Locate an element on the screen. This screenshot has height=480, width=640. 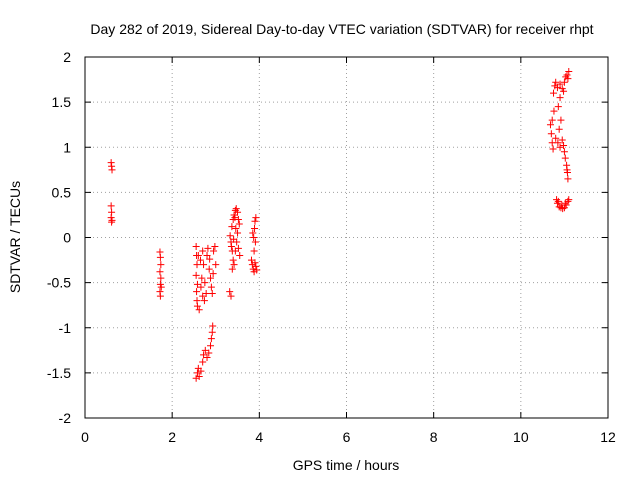
x-axis-tick-labels: 0 2 4 6 8 10 12 is located at coordinates (348, 437).